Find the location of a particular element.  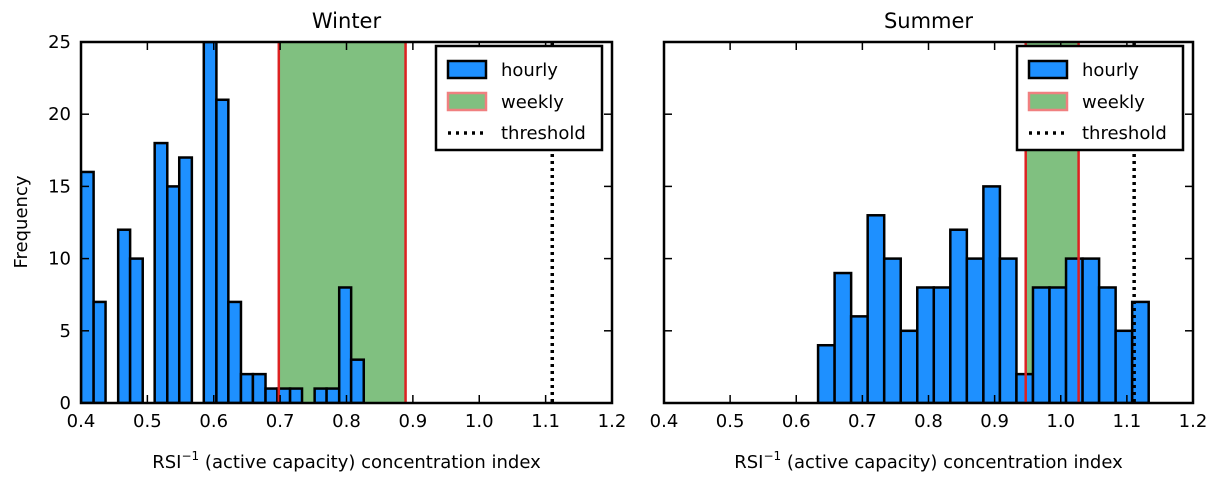

y-axis-label: Frequency is located at coordinates (21, 221).